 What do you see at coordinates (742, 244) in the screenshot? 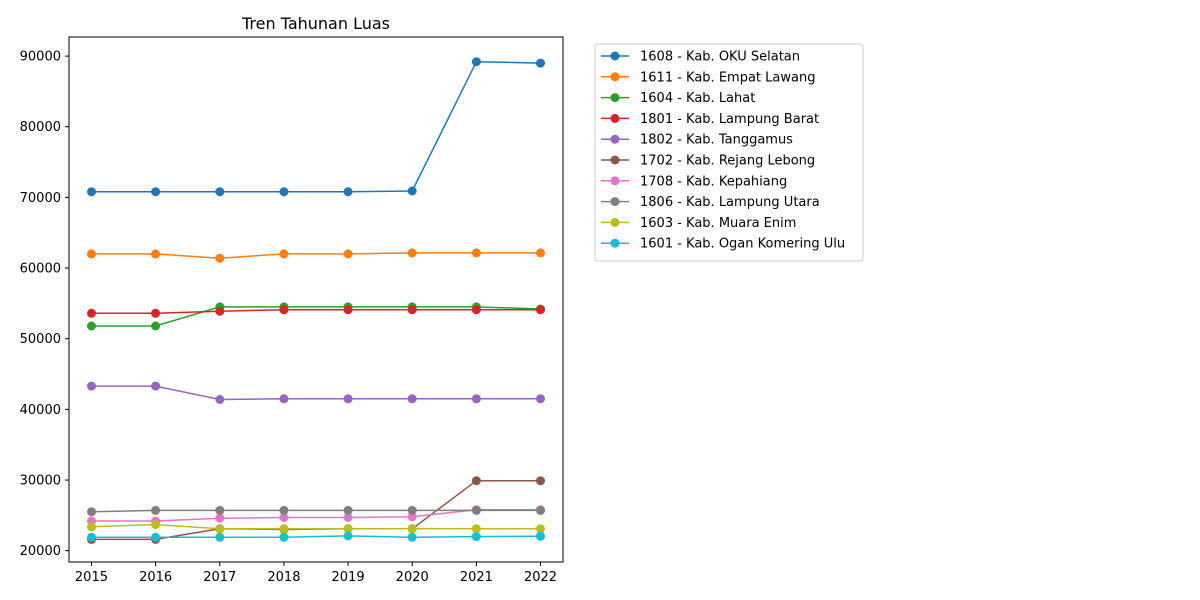
I see `legend-label-9: 1601 - Kab. Ogan Komering Ulu` at bounding box center [742, 244].